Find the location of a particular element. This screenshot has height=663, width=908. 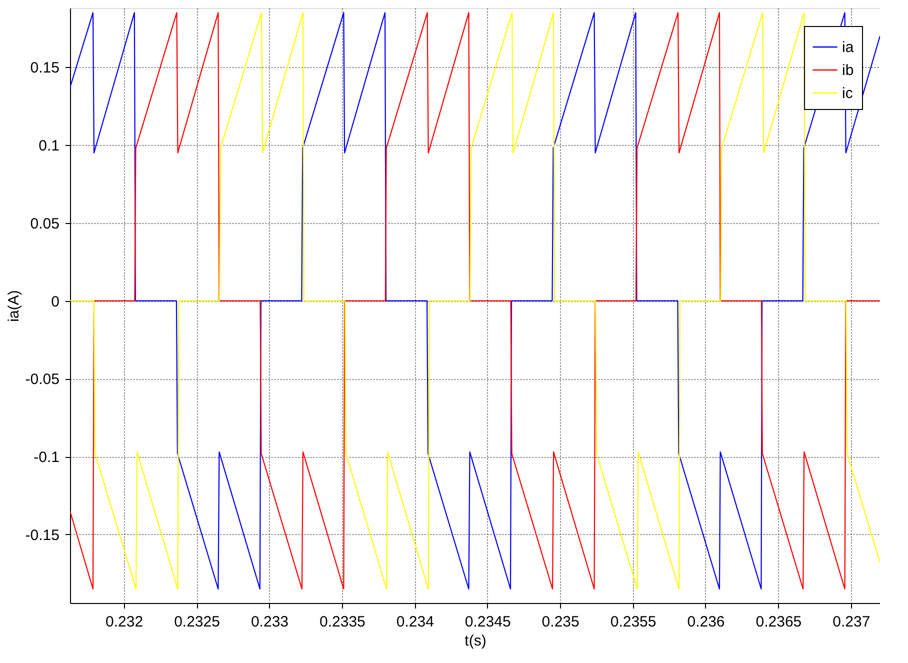

x-tick-label: 0.232 is located at coordinates (125, 622).